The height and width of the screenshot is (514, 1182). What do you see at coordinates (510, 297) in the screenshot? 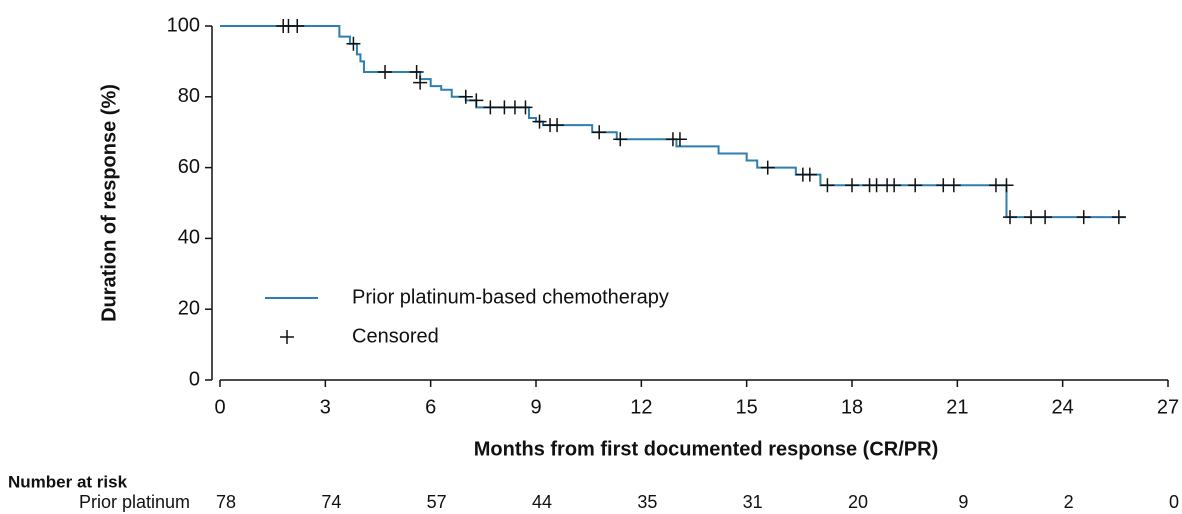
I see `legend-label: Prior platinum-based chemotherapy` at bounding box center [510, 297].